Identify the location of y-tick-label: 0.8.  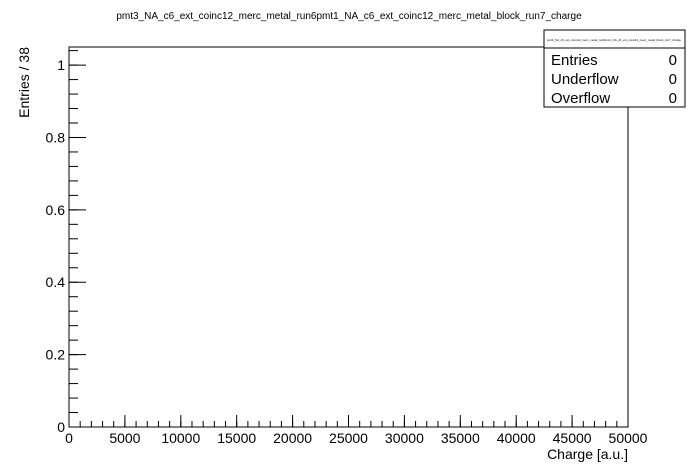
(56, 137).